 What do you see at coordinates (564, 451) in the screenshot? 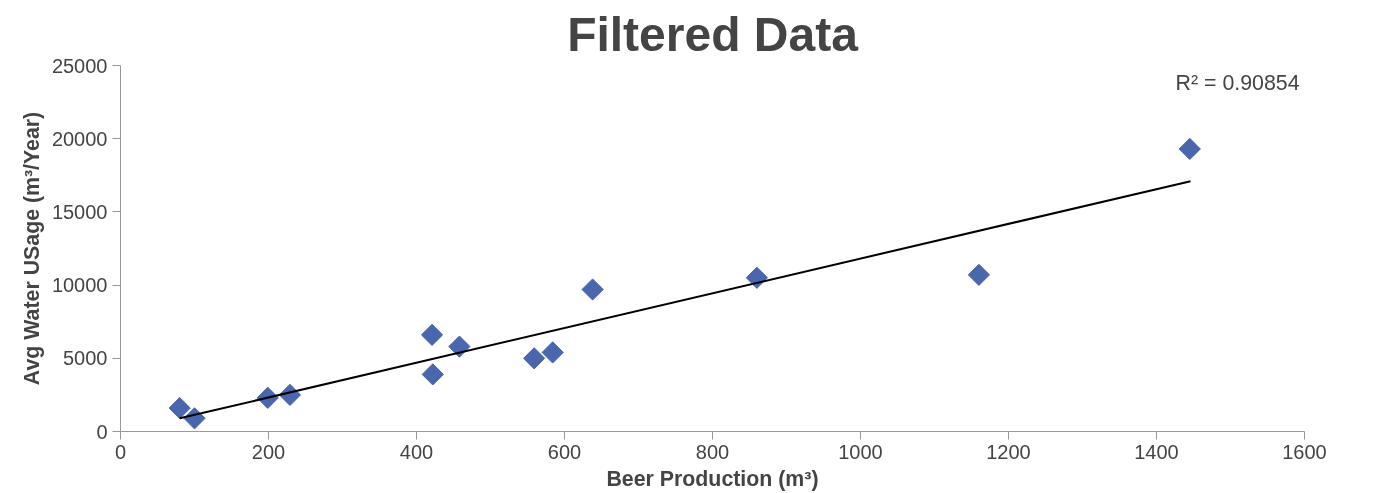
I see `x-tick-label: 600` at bounding box center [564, 451].